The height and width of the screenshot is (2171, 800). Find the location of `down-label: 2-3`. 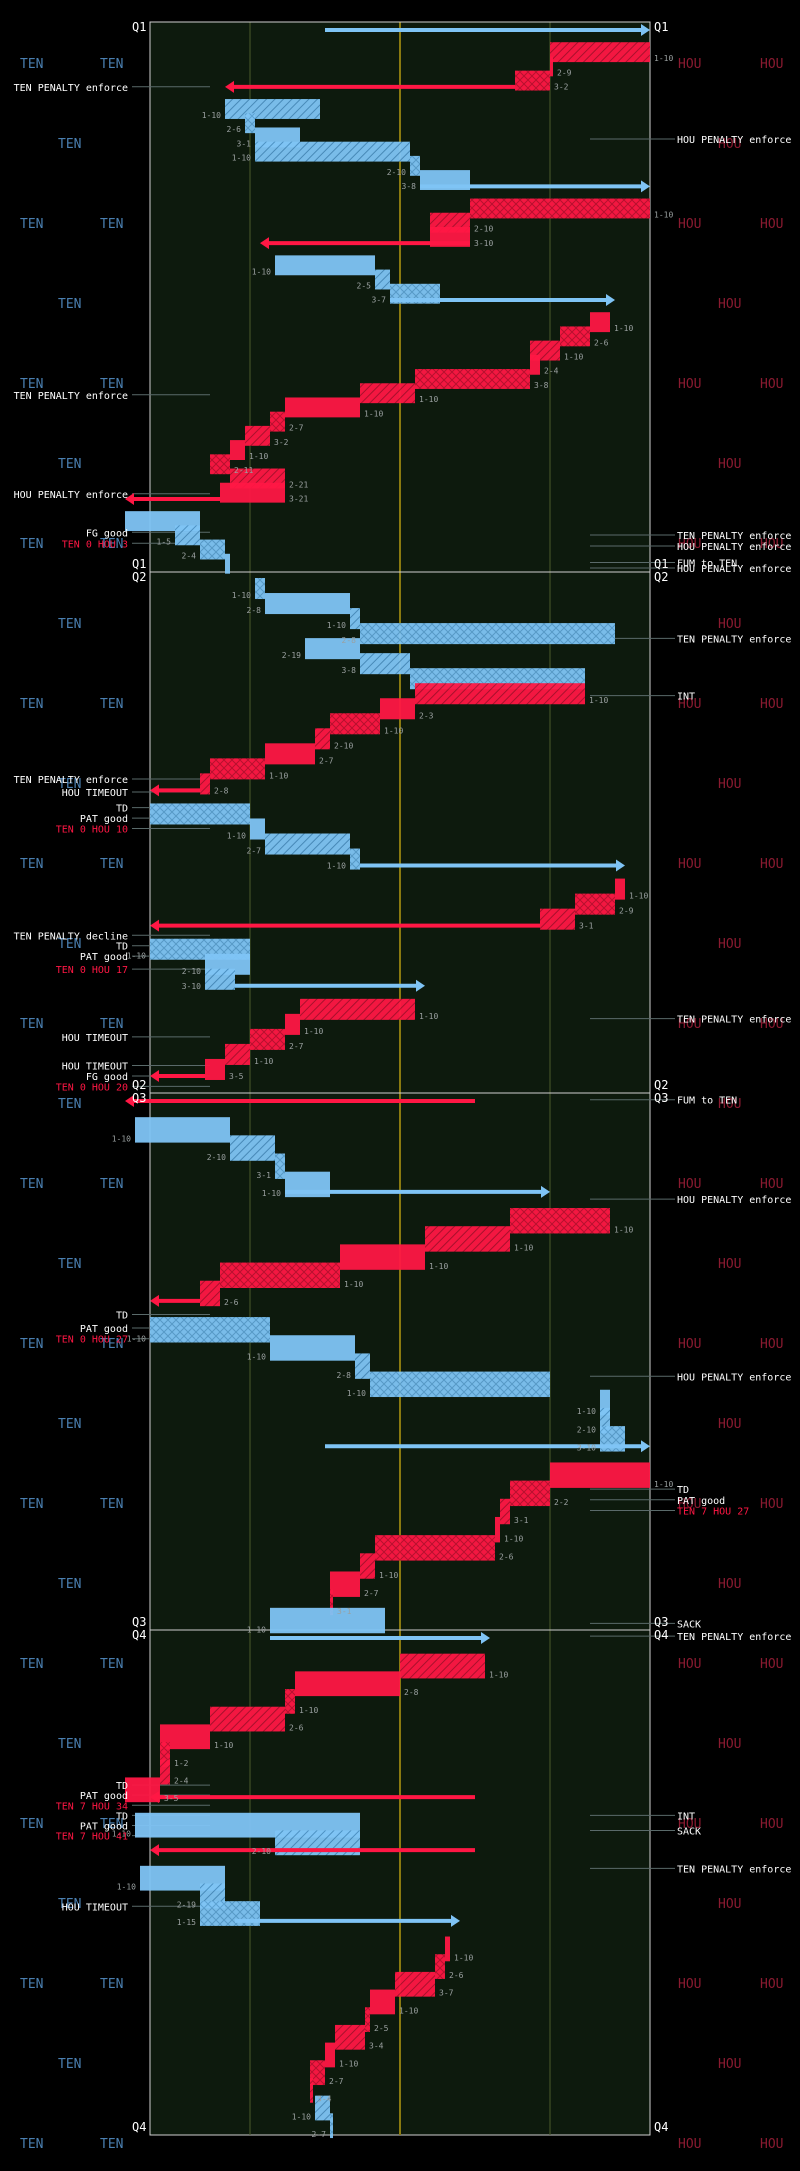

down-label: 2-3 is located at coordinates (426, 715).